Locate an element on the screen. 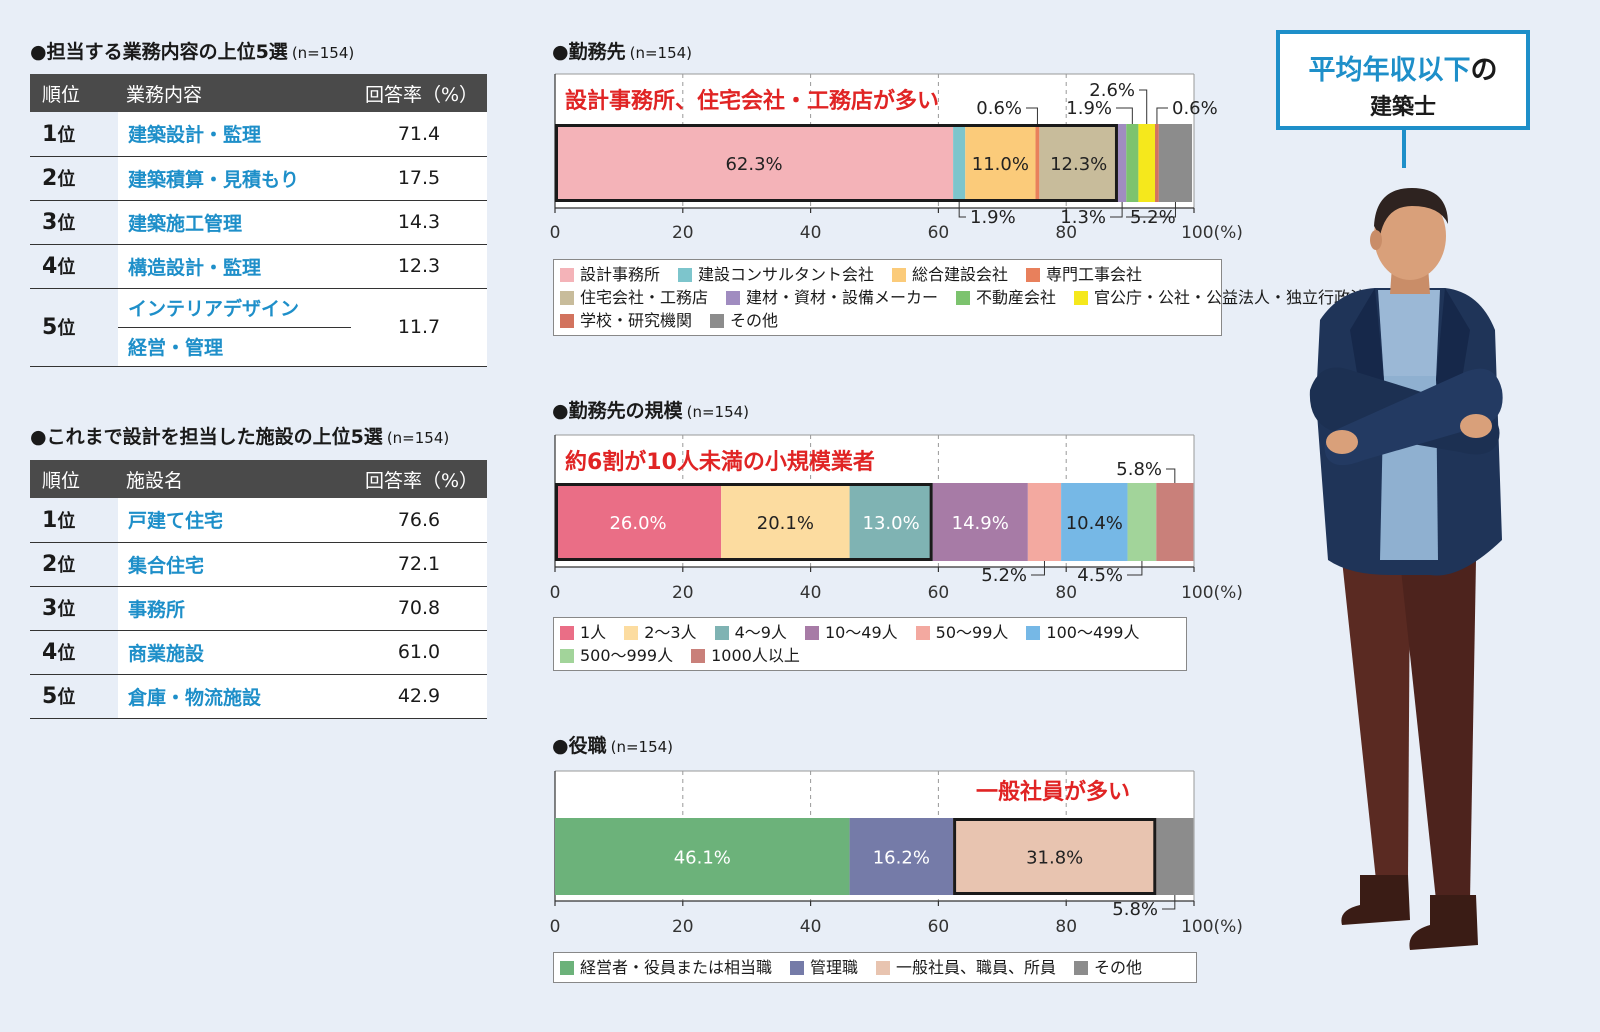 This screenshot has height=1032, width=1600. legend-row: 学校・研究機関 その他 is located at coordinates (887, 320).